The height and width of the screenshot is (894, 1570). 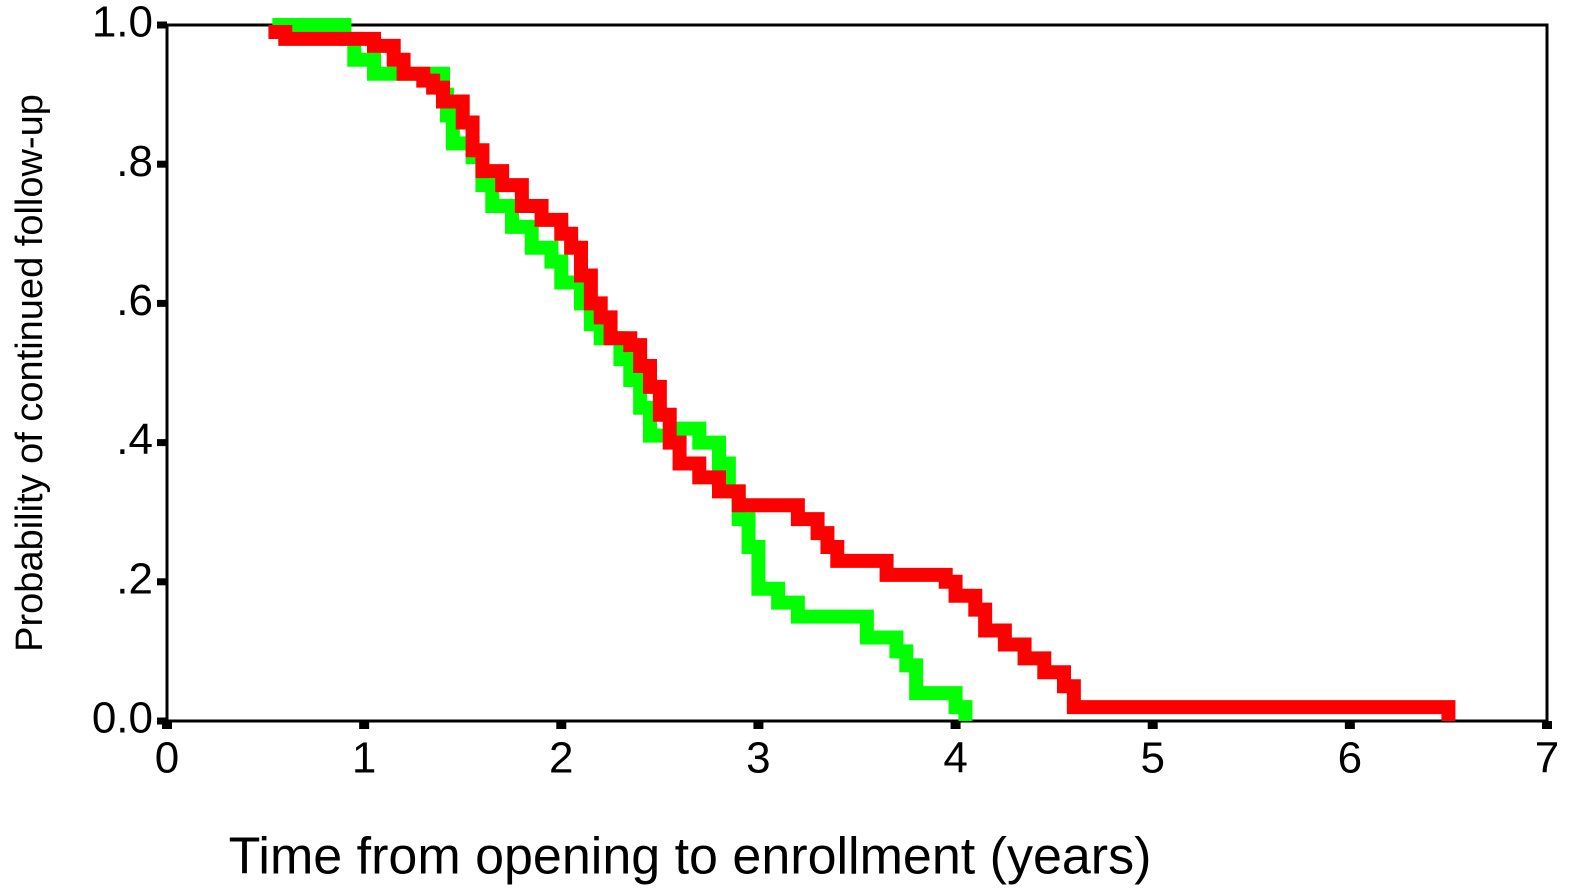 I want to click on x-tick-label: 4, so click(x=955, y=758).